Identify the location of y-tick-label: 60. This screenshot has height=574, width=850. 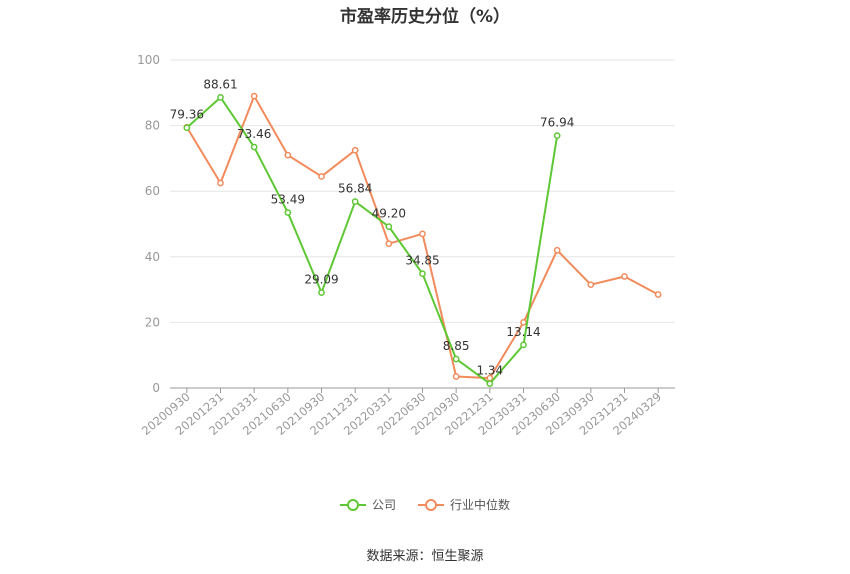
(152, 191).